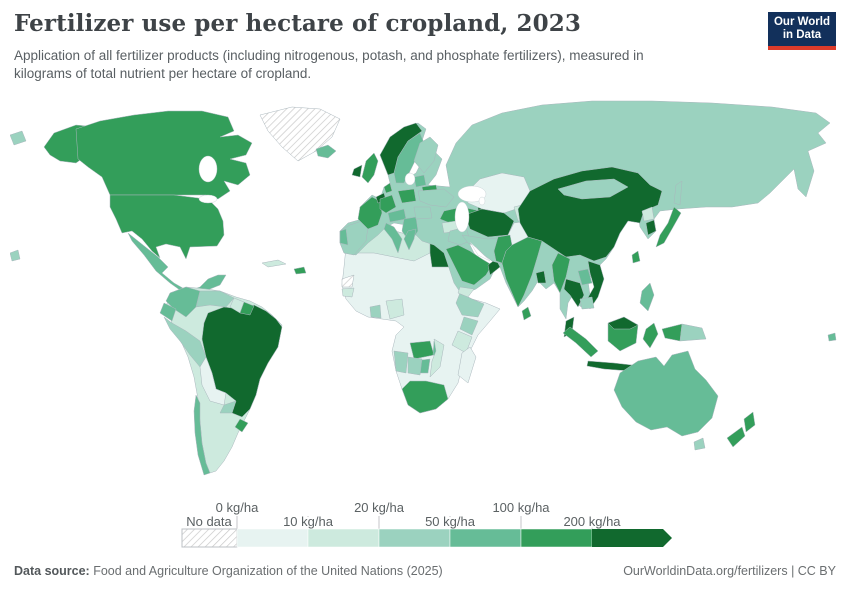  What do you see at coordinates (167, 227) in the screenshot?
I see `country-united-states` at bounding box center [167, 227].